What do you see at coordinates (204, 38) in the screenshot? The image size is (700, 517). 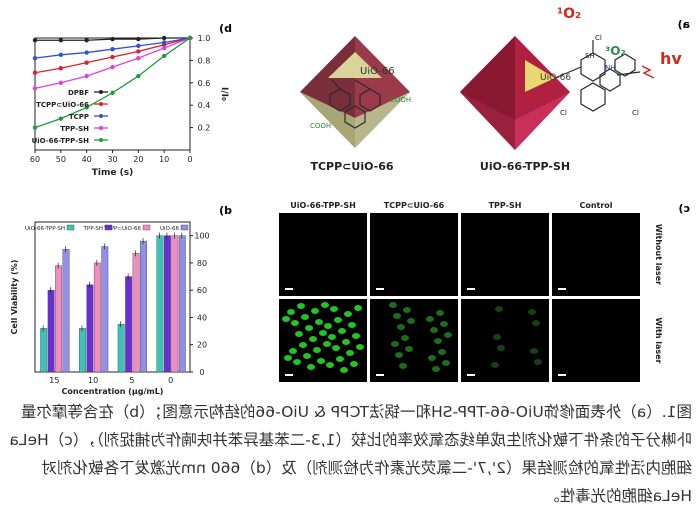 I see `y-tick-label: 1.0` at bounding box center [204, 38].